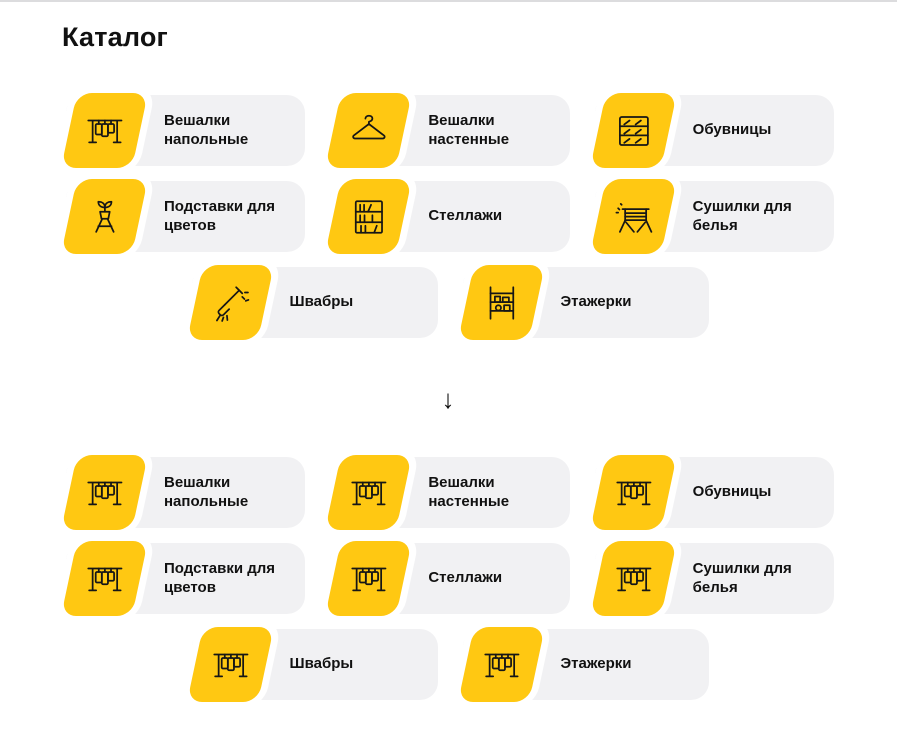 Image resolution: width=897 pixels, height=750 pixels. I want to click on wall-hanger-icon, so click(369, 130).